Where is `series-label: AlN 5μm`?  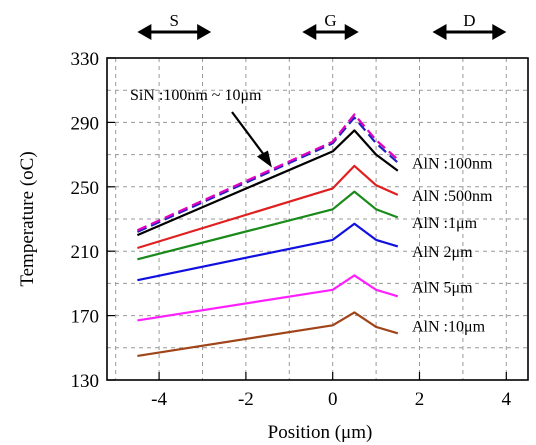
series-label: AlN 5μm is located at coordinates (442, 288).